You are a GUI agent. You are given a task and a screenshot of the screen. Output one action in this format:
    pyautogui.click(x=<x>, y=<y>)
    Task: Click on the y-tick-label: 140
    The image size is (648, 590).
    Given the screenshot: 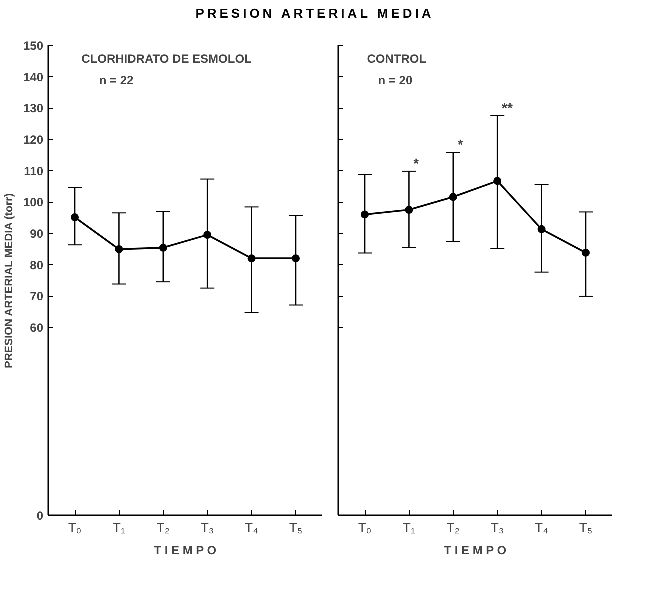 What is the action you would take?
    pyautogui.click(x=33, y=77)
    